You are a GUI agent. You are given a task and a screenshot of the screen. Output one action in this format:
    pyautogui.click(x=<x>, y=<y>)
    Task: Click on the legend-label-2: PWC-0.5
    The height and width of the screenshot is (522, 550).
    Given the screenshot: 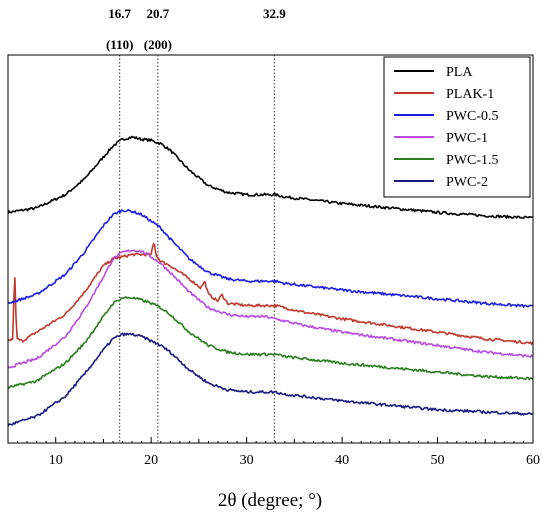 What is the action you would take?
    pyautogui.click(x=472, y=116)
    